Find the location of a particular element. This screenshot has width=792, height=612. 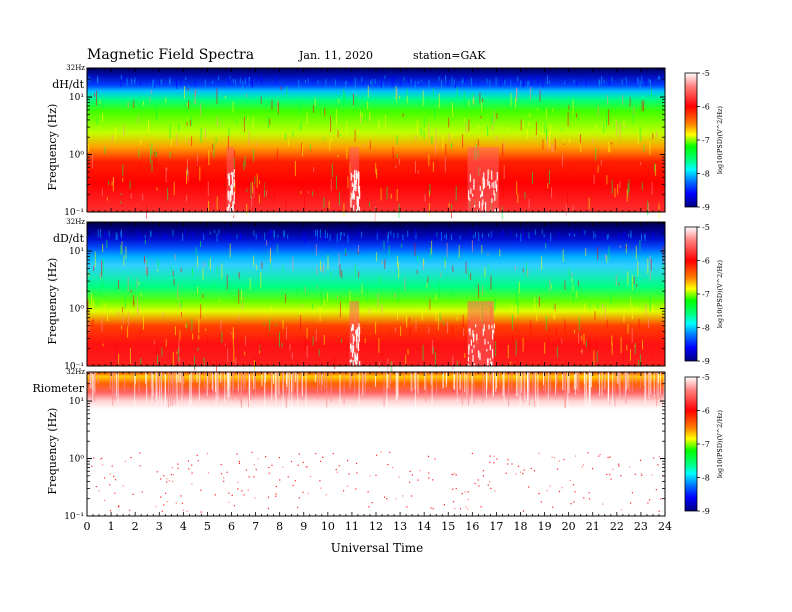

x-tick-label: 22 is located at coordinates (617, 526).